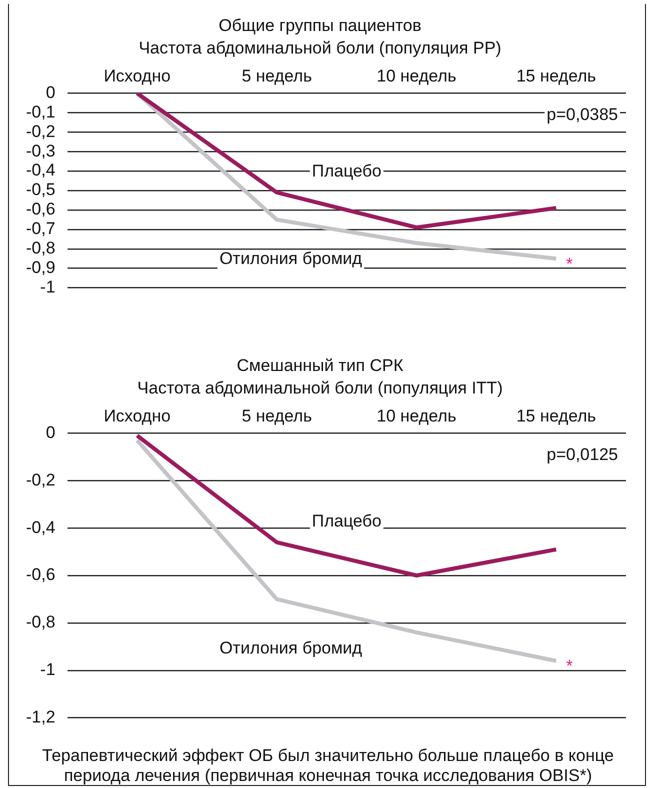 Image resolution: width=660 pixels, height=788 pixels. I want to click on y-tick-label: -0,3, so click(41, 150).